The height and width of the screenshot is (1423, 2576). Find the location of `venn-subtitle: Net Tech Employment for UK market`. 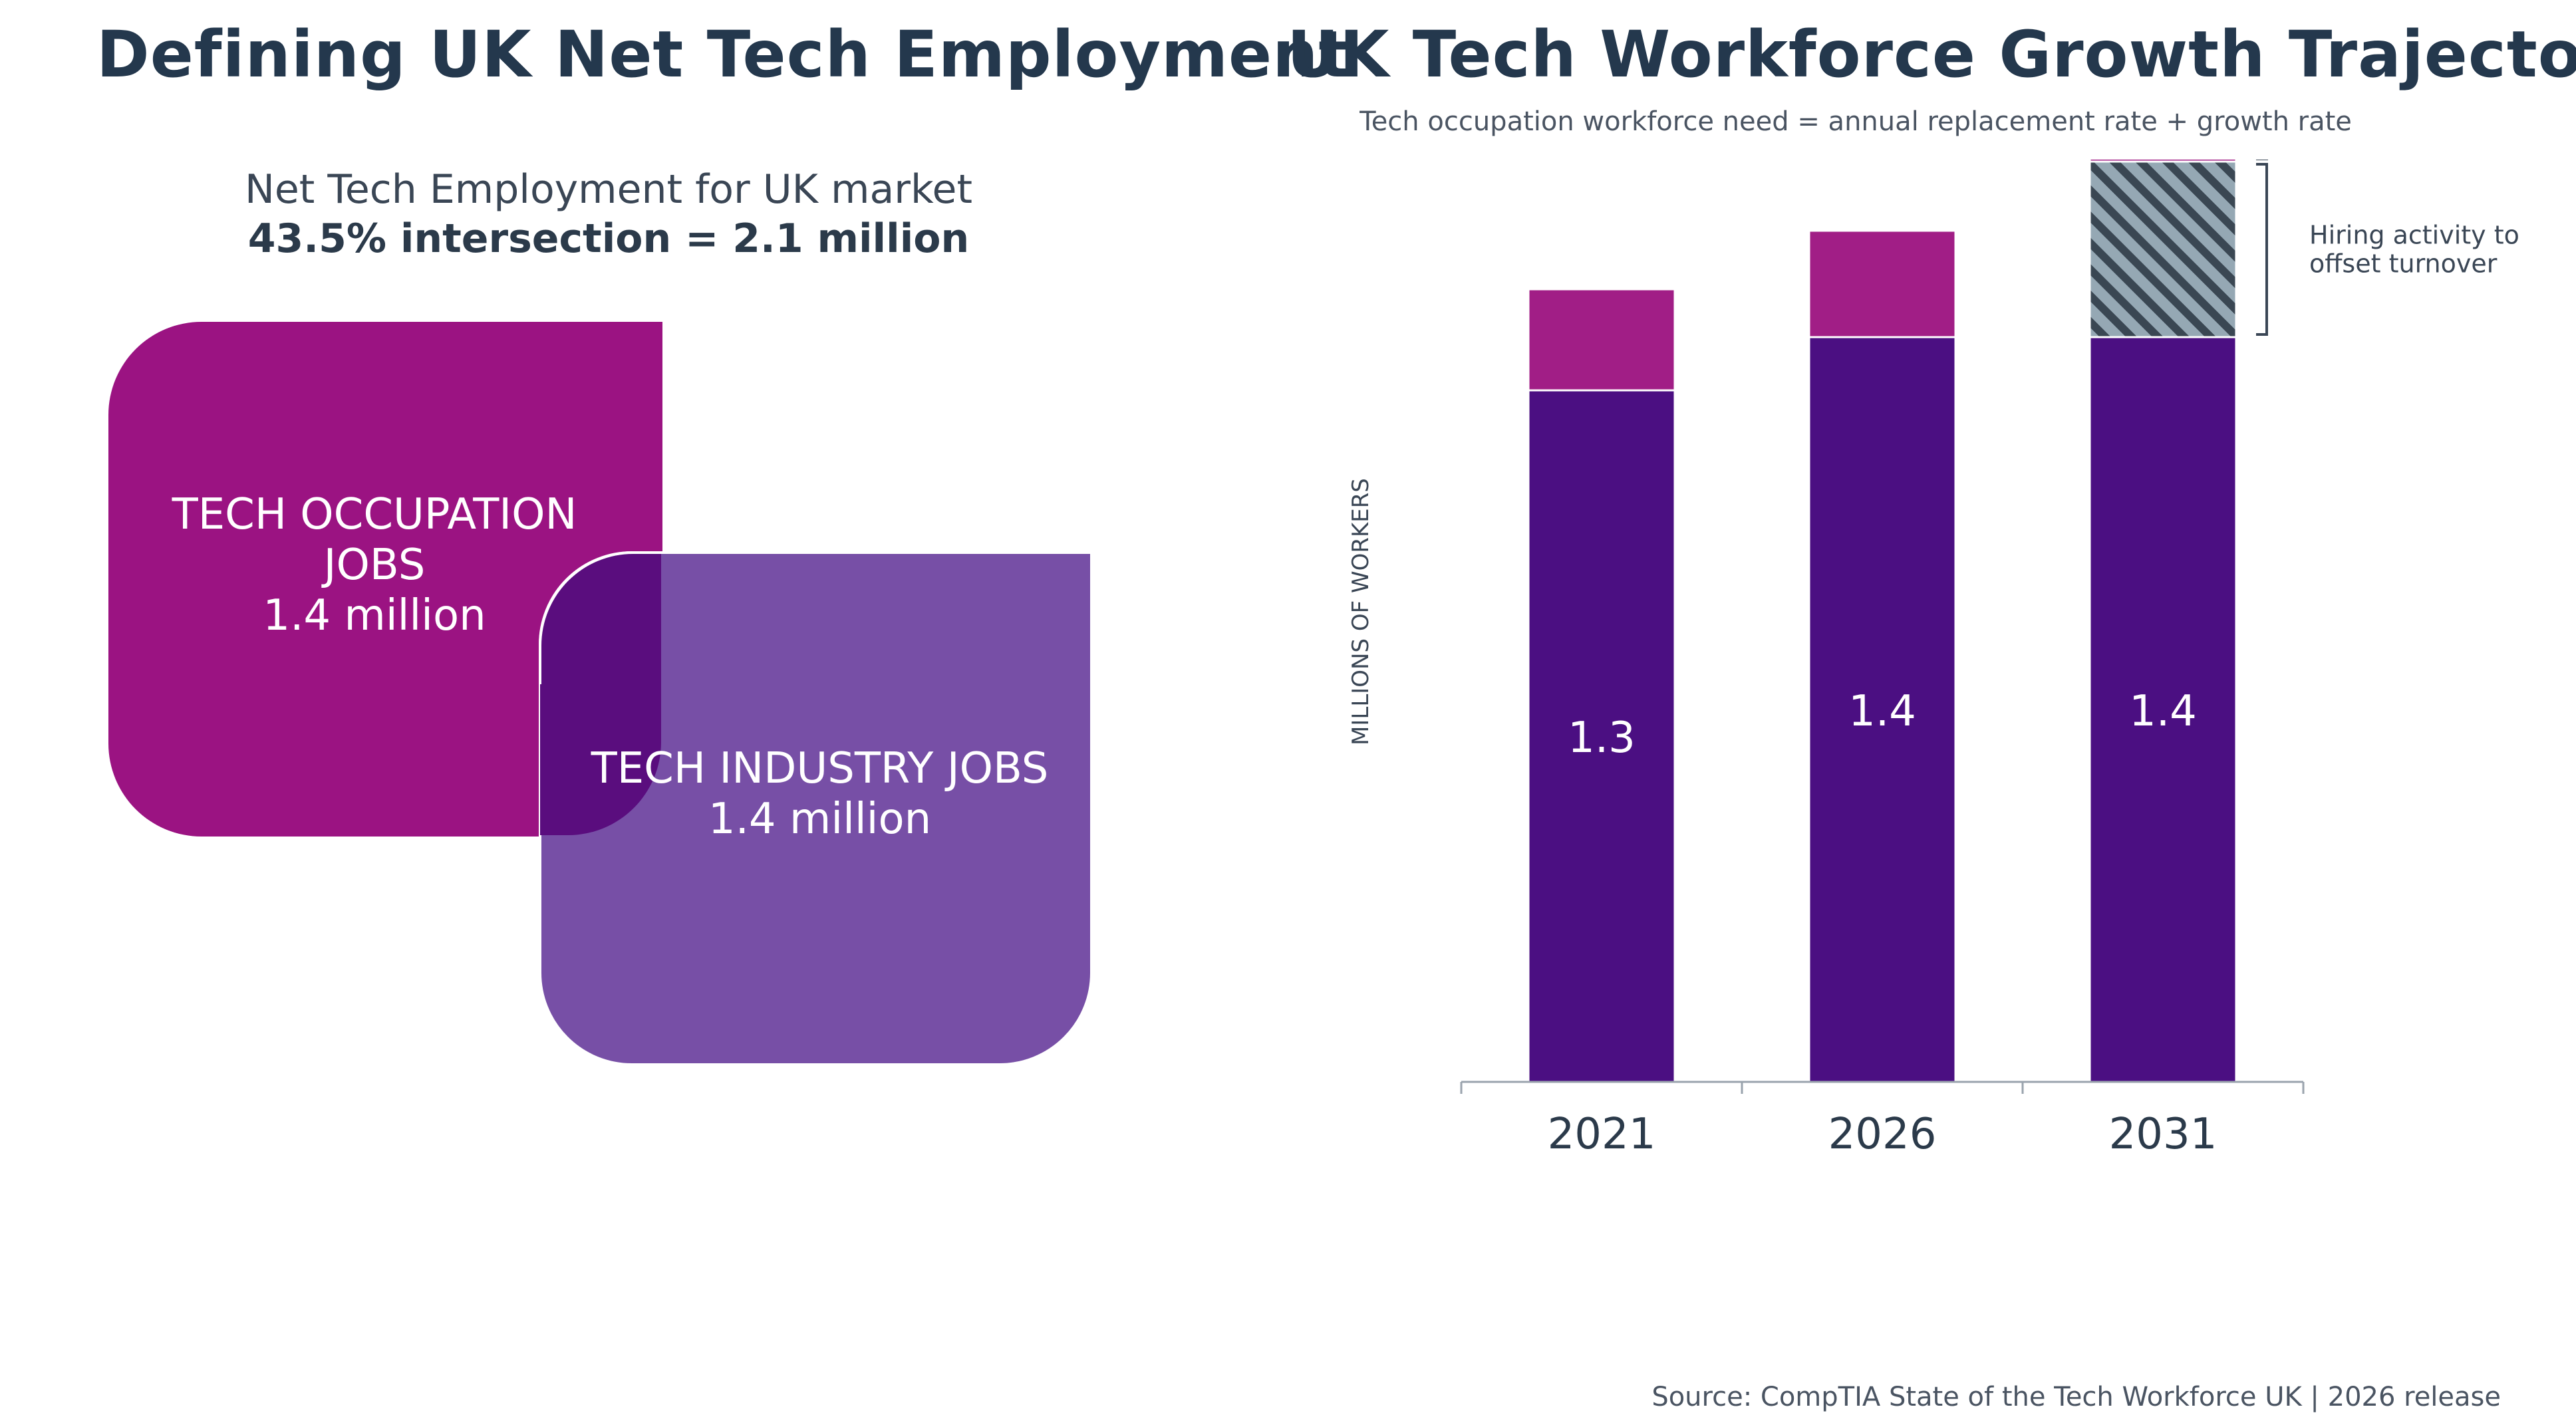

venn-subtitle: Net Tech Employment for UK market is located at coordinates (608, 190).